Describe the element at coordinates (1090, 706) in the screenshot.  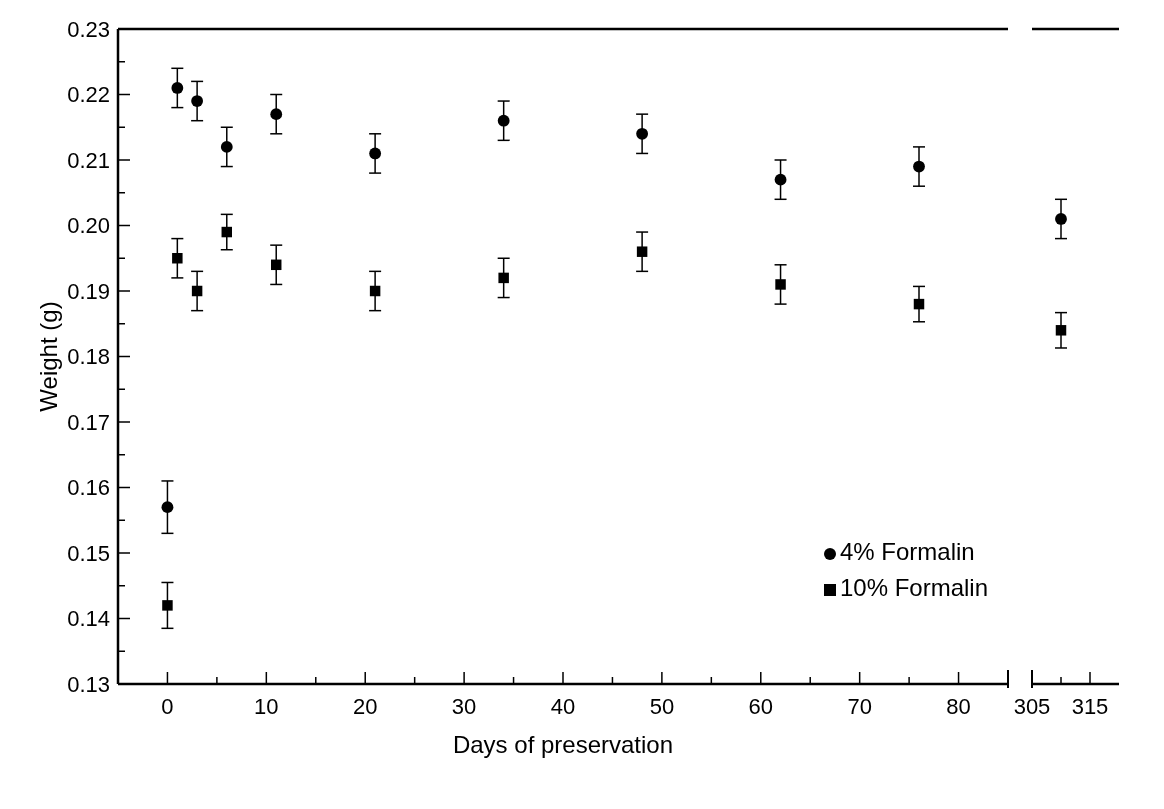
I see `x-tick-label: 315` at that location.